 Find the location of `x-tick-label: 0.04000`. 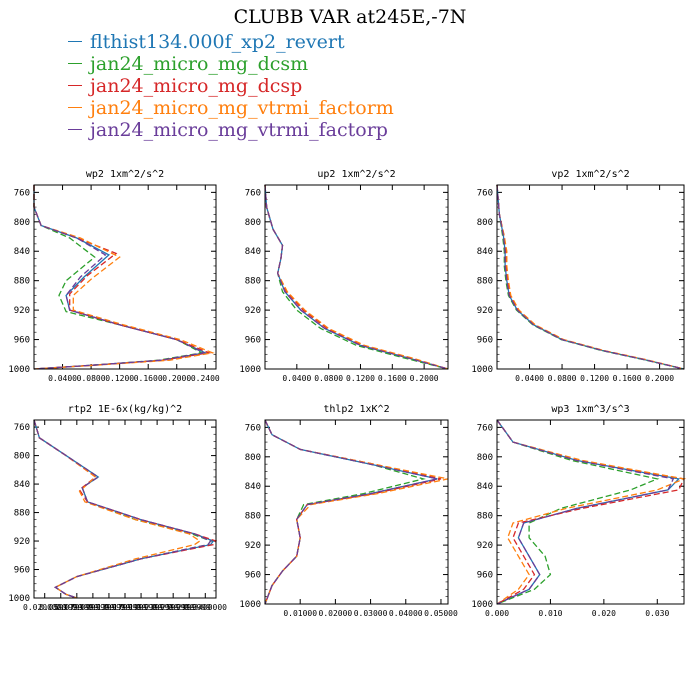

x-tick-label: 0.04000 is located at coordinates (406, 613).